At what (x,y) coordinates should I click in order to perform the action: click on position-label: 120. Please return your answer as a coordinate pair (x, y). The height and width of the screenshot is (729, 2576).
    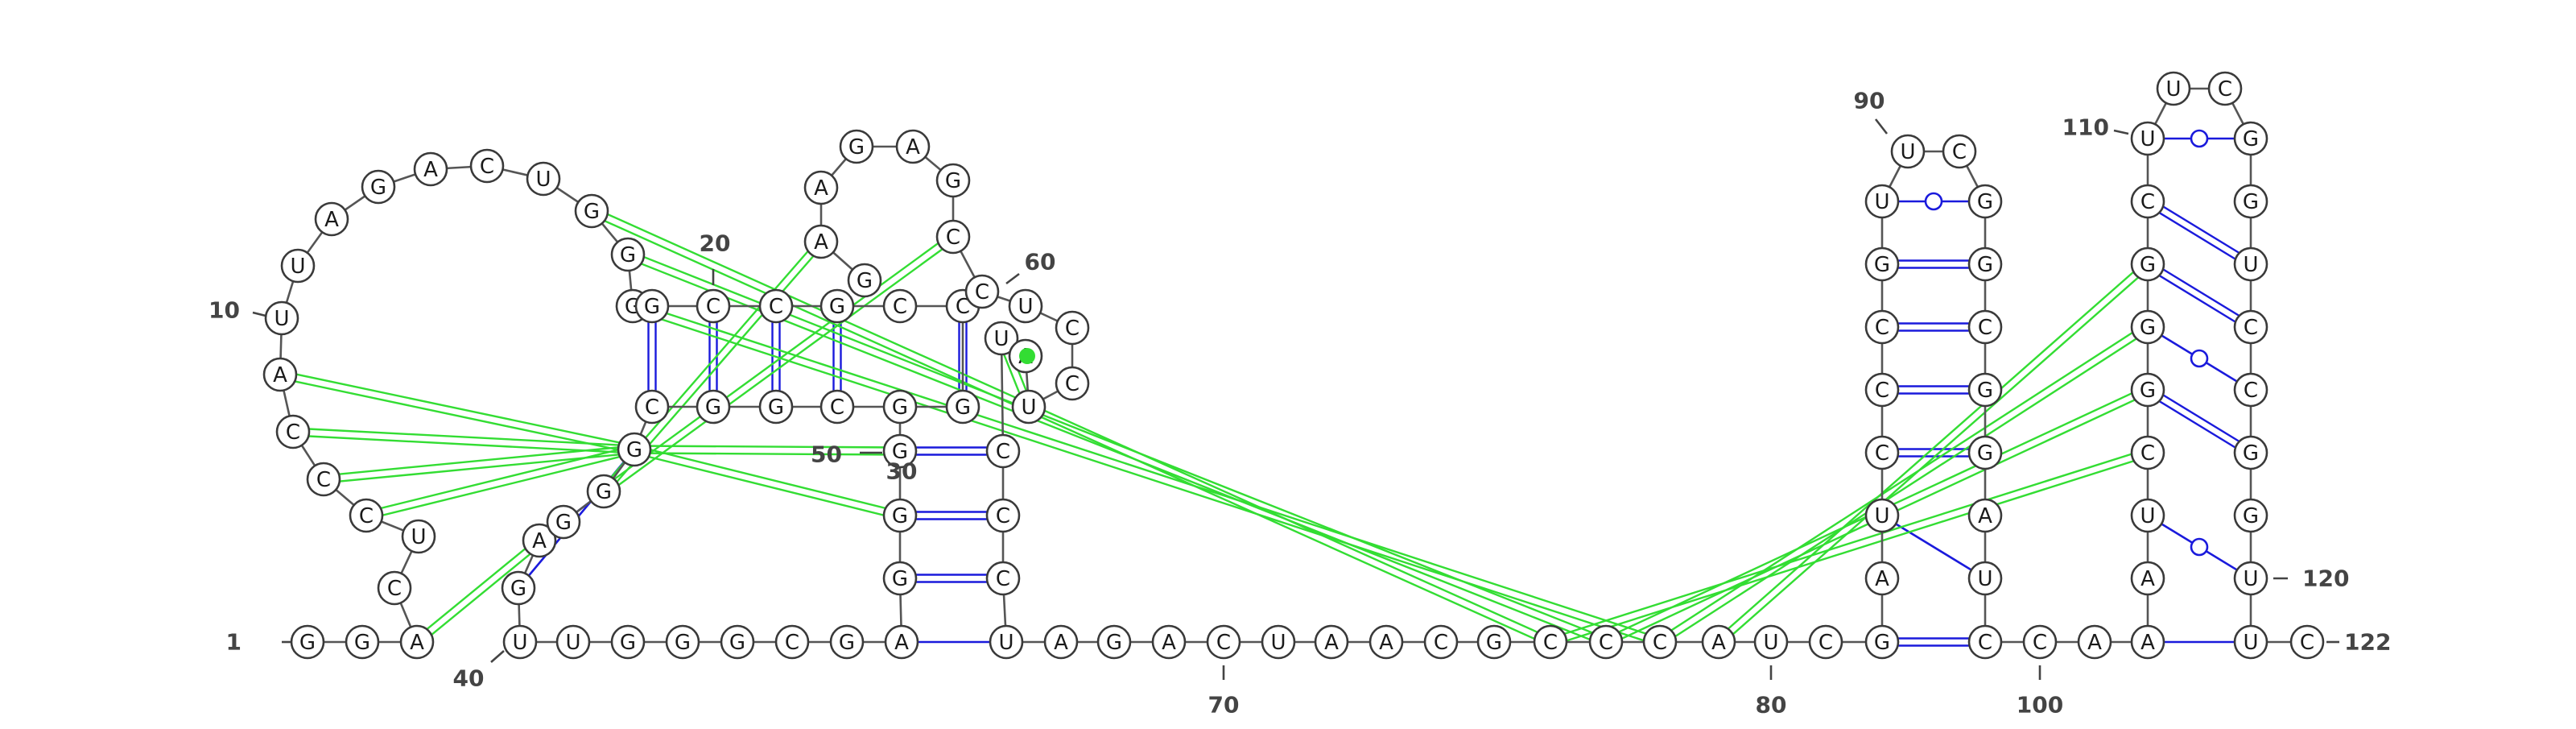
    Looking at the image, I should click on (2325, 578).